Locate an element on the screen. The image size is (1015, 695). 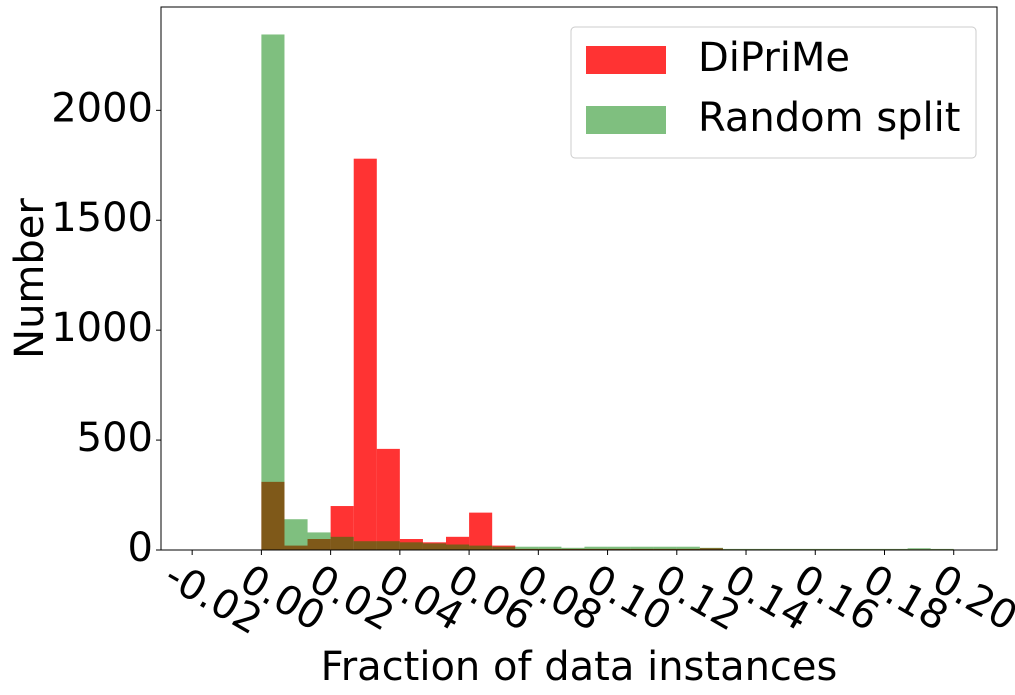
legend-swatch-random-split is located at coordinates (626, 120).